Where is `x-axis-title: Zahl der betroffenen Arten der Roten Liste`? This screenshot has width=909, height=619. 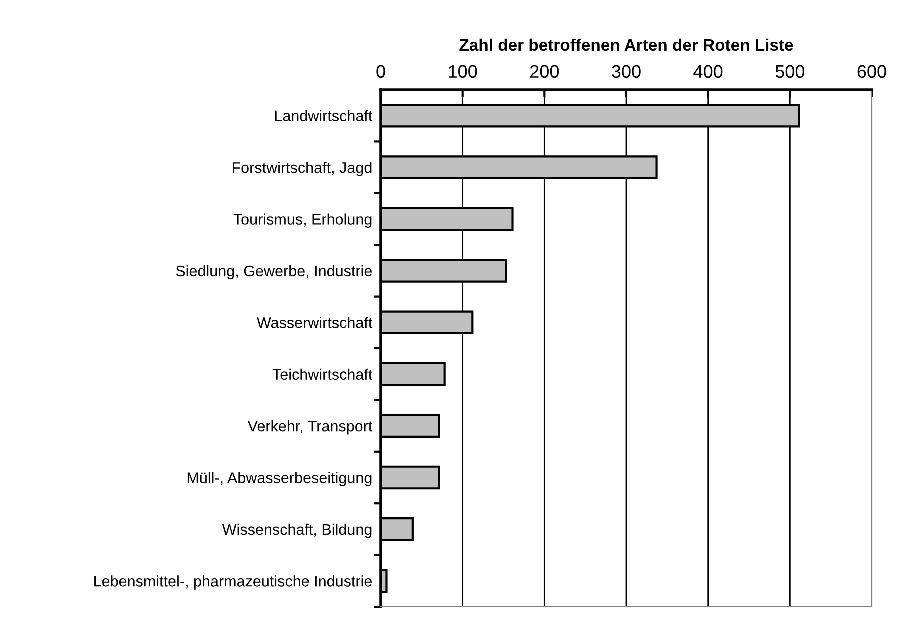
x-axis-title: Zahl der betroffenen Arten der Roten Liste is located at coordinates (627, 45).